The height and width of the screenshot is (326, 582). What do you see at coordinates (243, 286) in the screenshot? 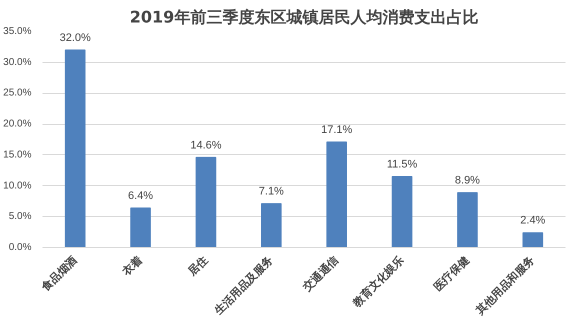
I see `x-tick-label: 生活用品及服务` at bounding box center [243, 286].